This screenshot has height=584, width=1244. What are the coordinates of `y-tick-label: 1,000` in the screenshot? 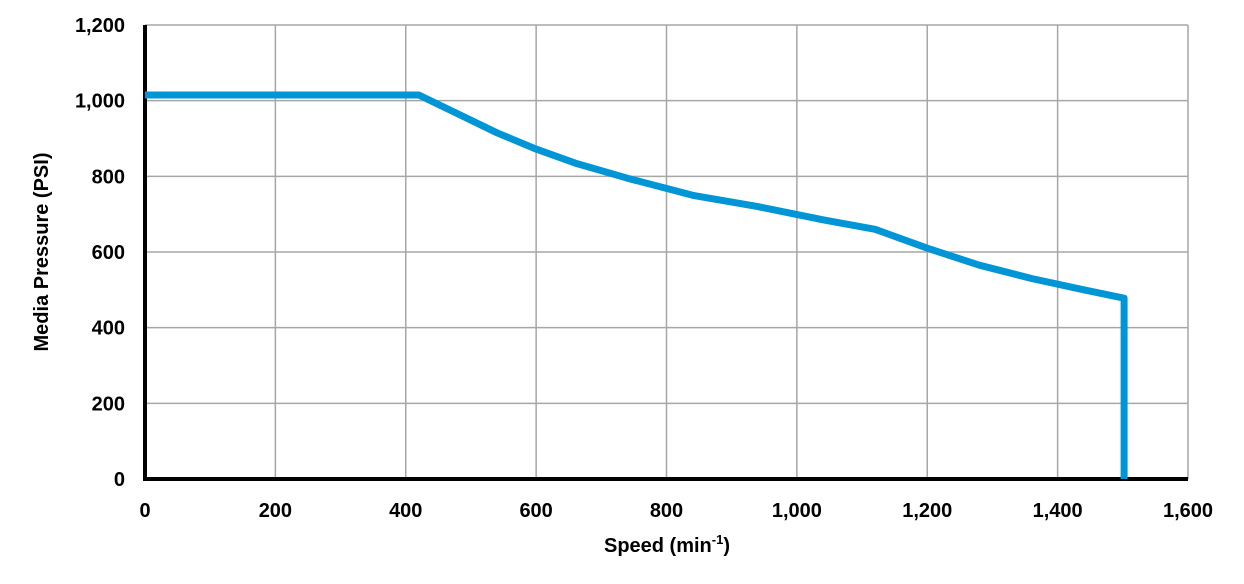 It's located at (100, 102).